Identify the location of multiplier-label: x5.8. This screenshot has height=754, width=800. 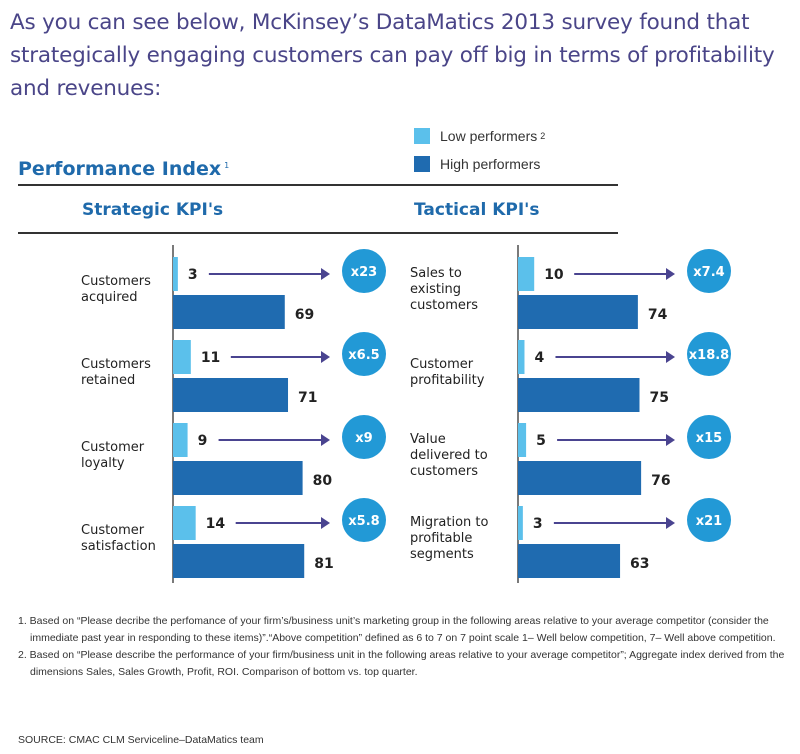
(363, 521).